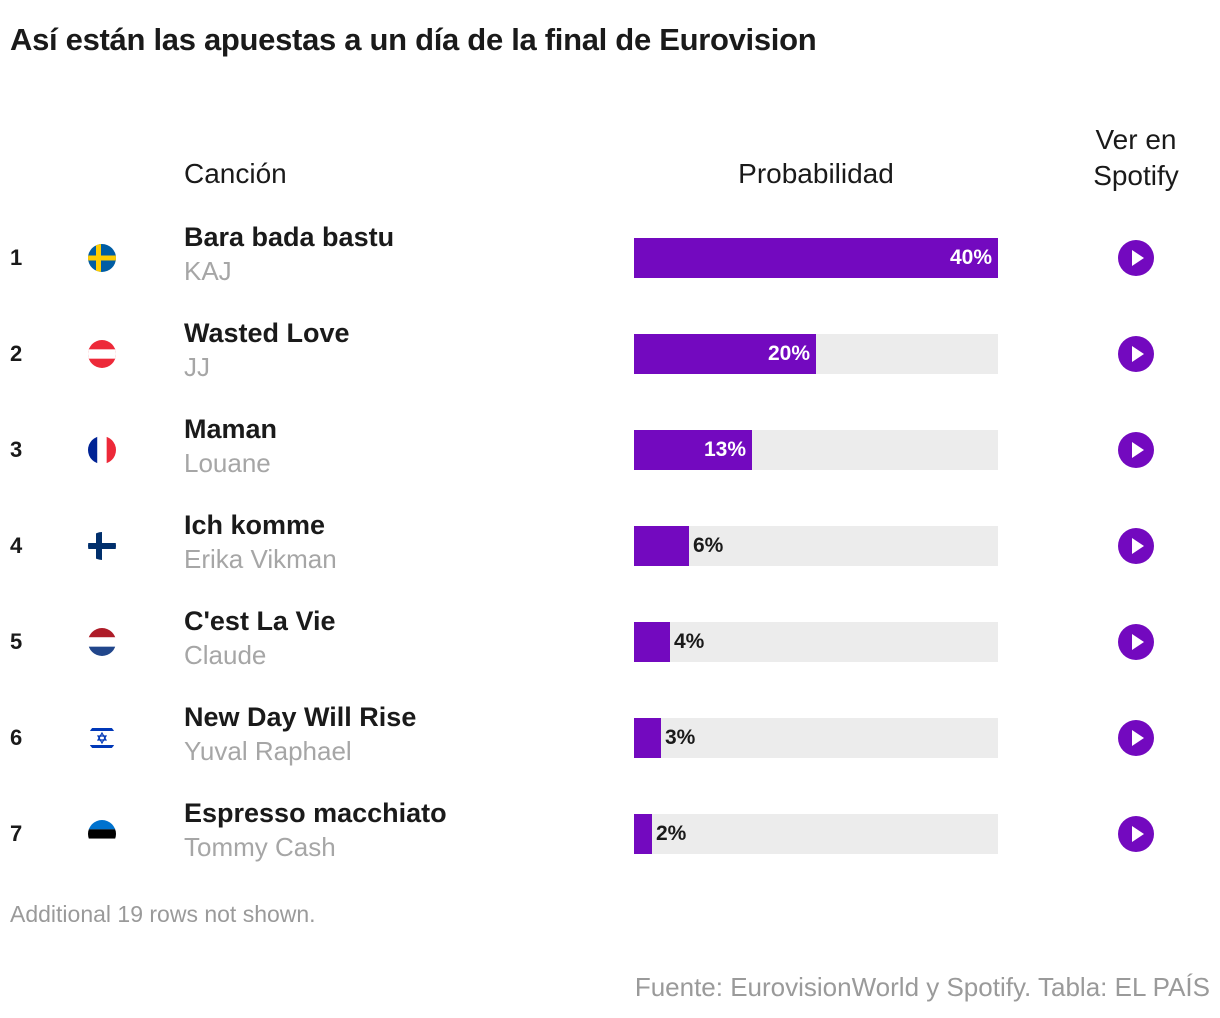 This screenshot has height=1018, width=1220. What do you see at coordinates (255, 525) in the screenshot?
I see `song-title: Ich komme` at bounding box center [255, 525].